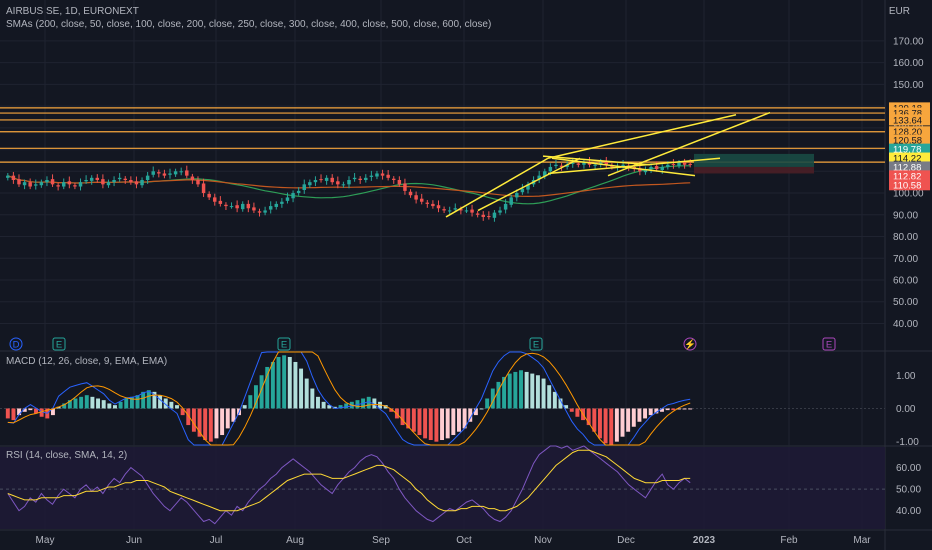 This screenshot has width=932, height=550. Describe the element at coordinates (905, 215) in the screenshot. I see `price-tick-label: 90.00` at that location.